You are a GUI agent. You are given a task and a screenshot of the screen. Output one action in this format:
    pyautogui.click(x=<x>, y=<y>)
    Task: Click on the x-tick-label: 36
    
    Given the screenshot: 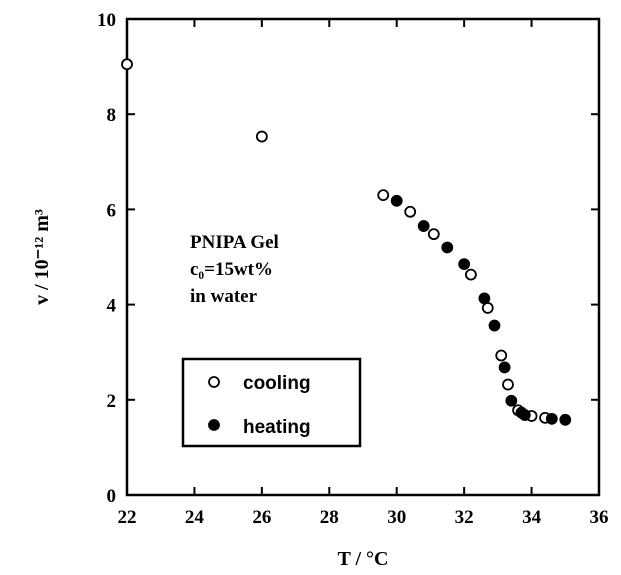 What is the action you would take?
    pyautogui.click(x=599, y=517)
    